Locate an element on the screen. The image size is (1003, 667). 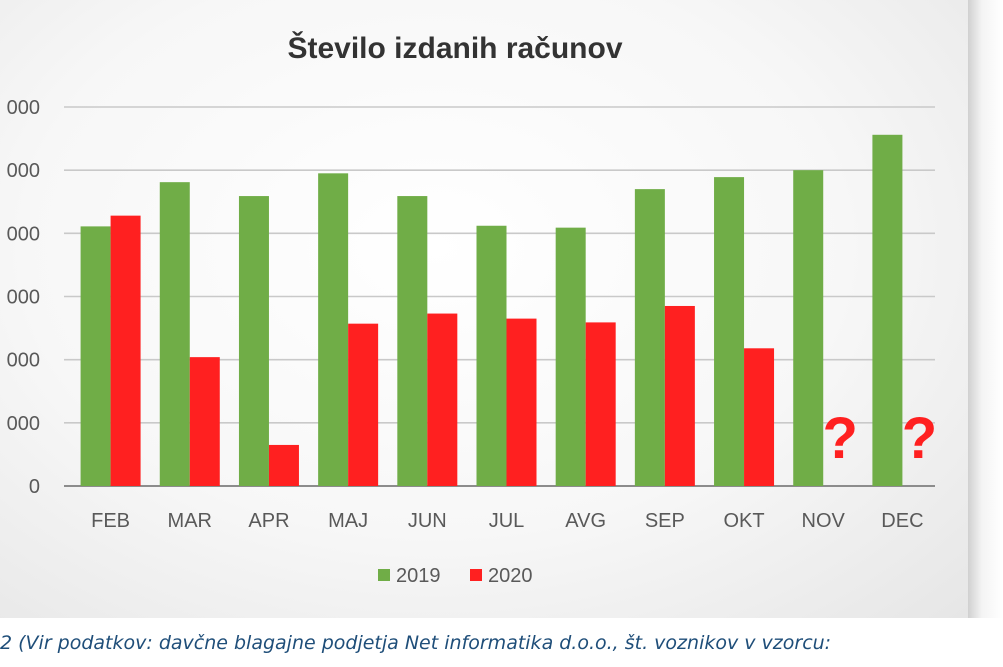
bar-2020-jul is located at coordinates (521, 402).